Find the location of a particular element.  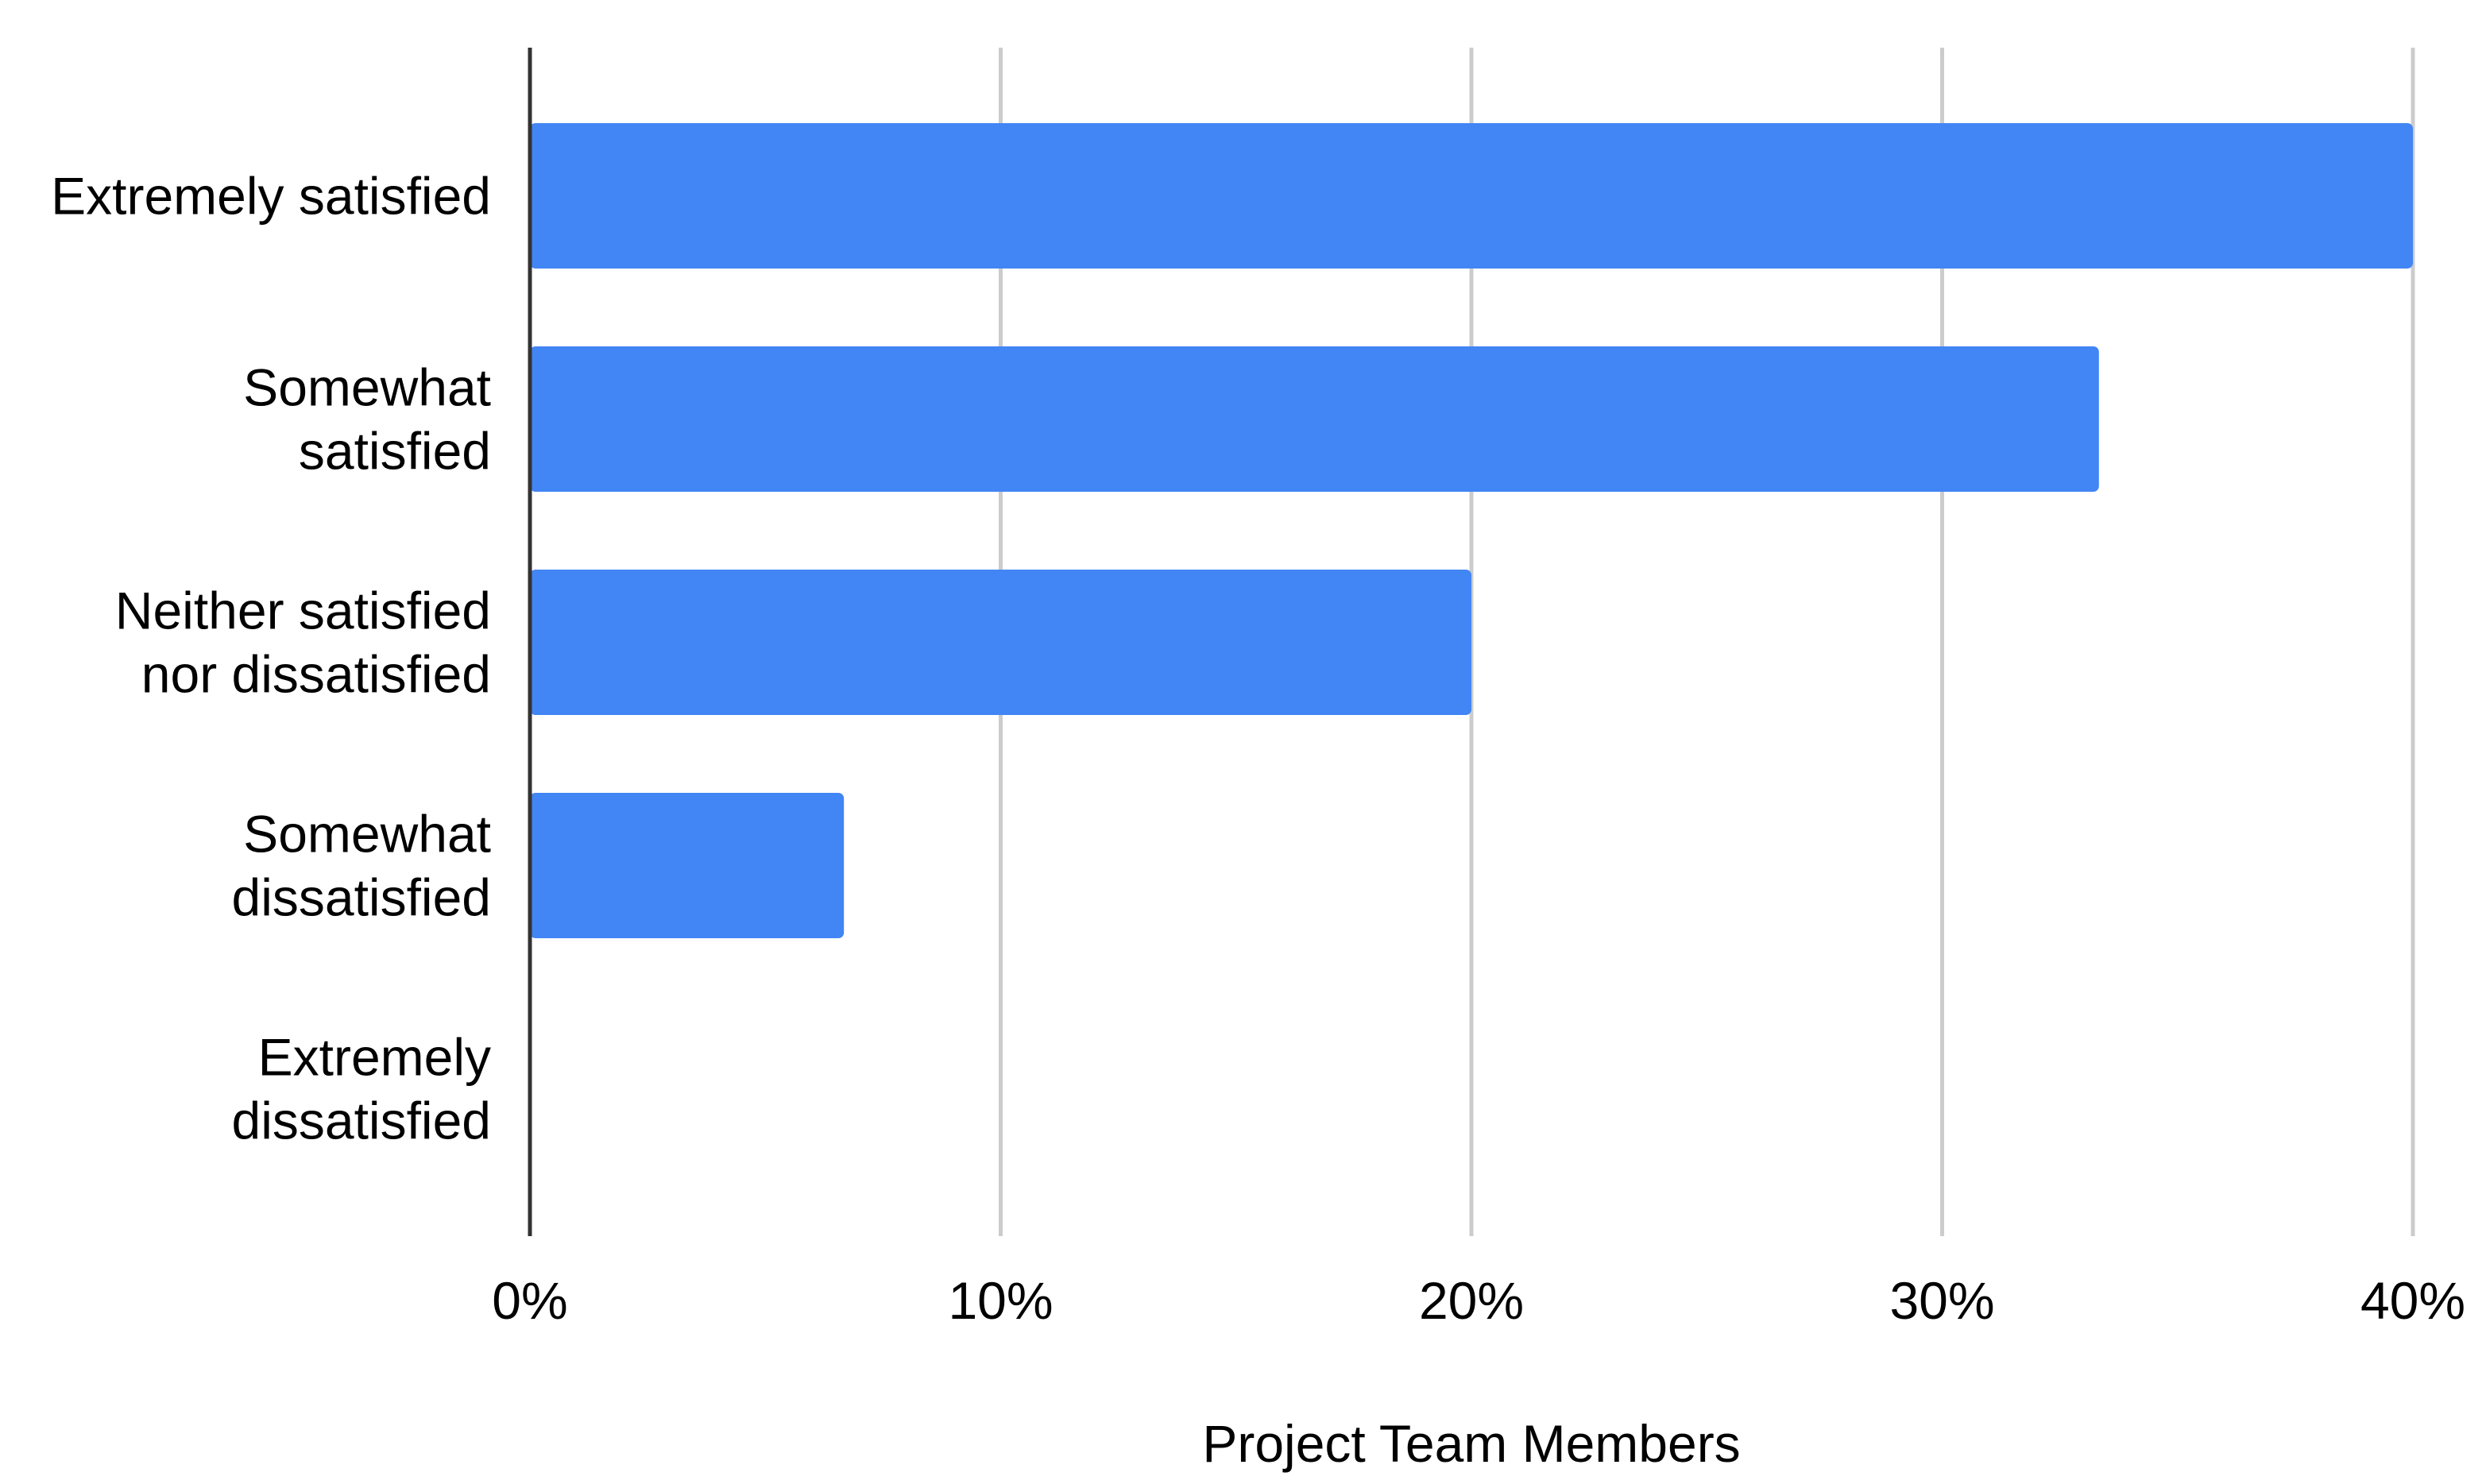

x-axis-title: Project Team Members is located at coordinates (1471, 1443).